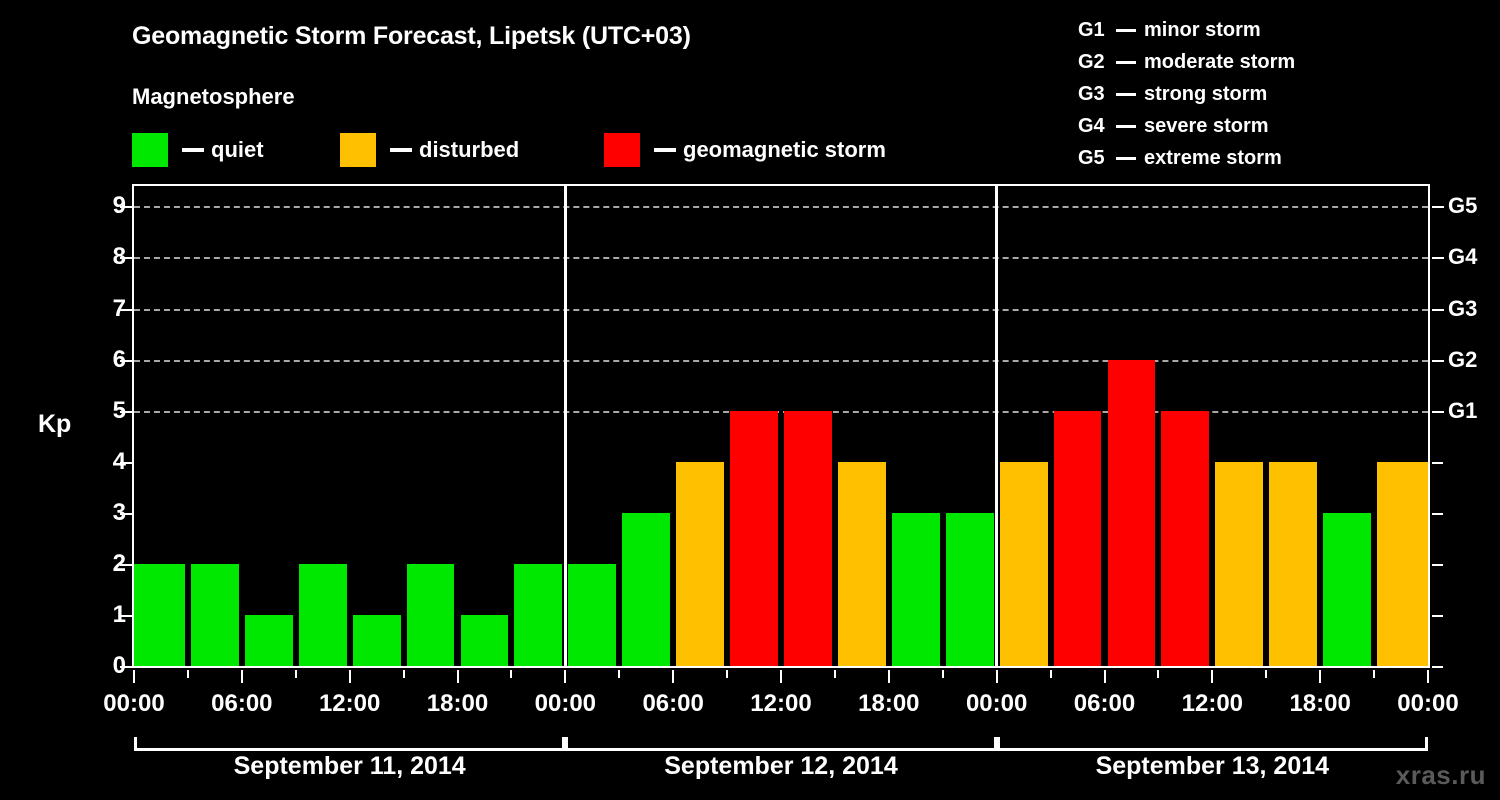  I want to click on g-legend-text: strong storm, so click(1206, 93).